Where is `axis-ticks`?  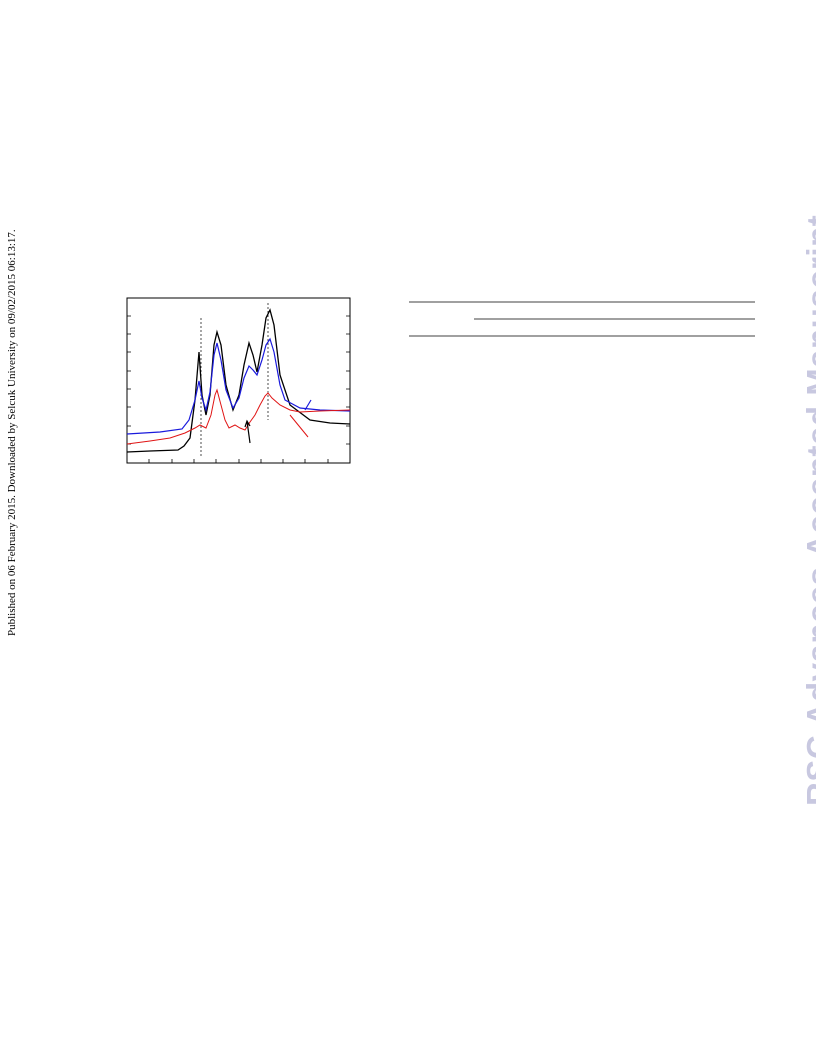 axis-ticks is located at coordinates (238, 389).